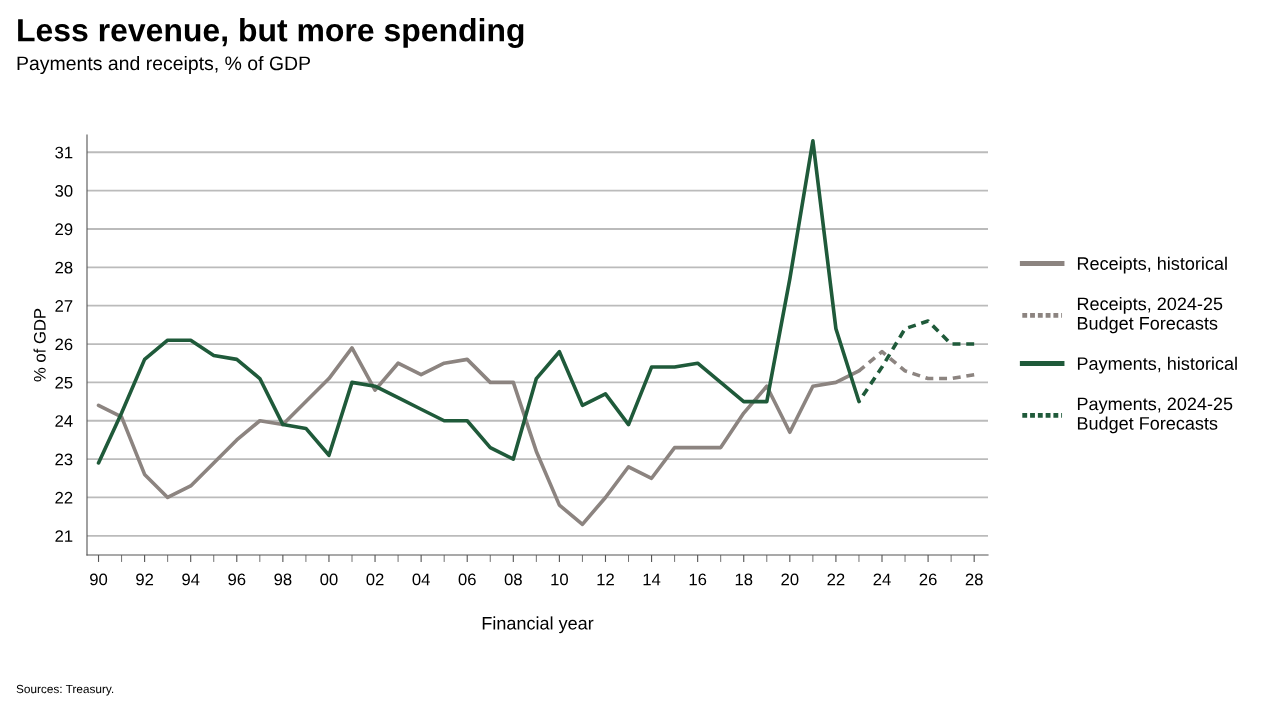 The height and width of the screenshot is (707, 1280). What do you see at coordinates (64, 267) in the screenshot?
I see `y-tick-label: 28` at bounding box center [64, 267].